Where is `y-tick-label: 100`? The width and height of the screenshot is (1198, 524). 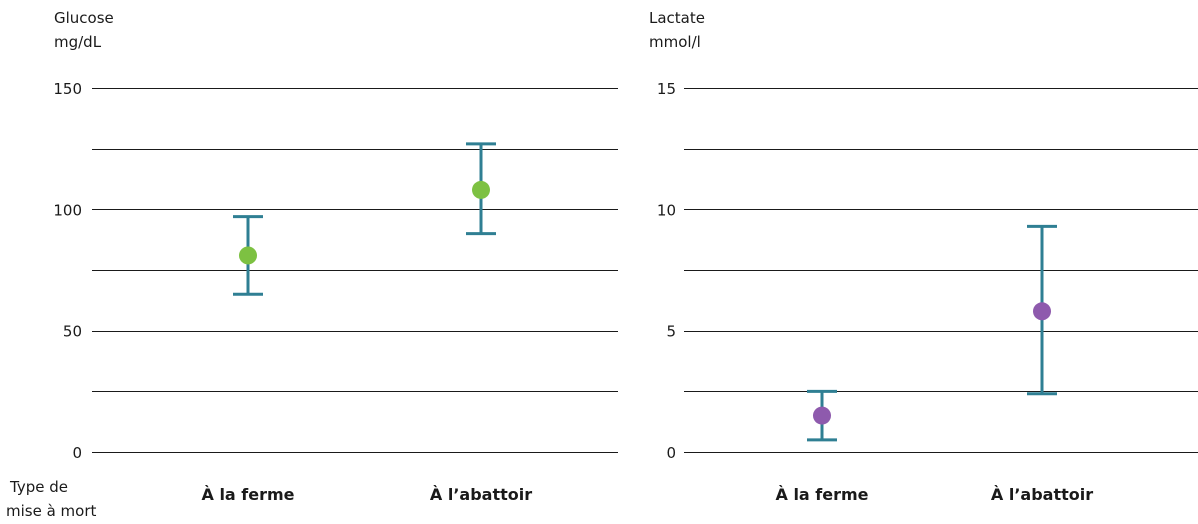 y-tick-label: 100 is located at coordinates (67, 210).